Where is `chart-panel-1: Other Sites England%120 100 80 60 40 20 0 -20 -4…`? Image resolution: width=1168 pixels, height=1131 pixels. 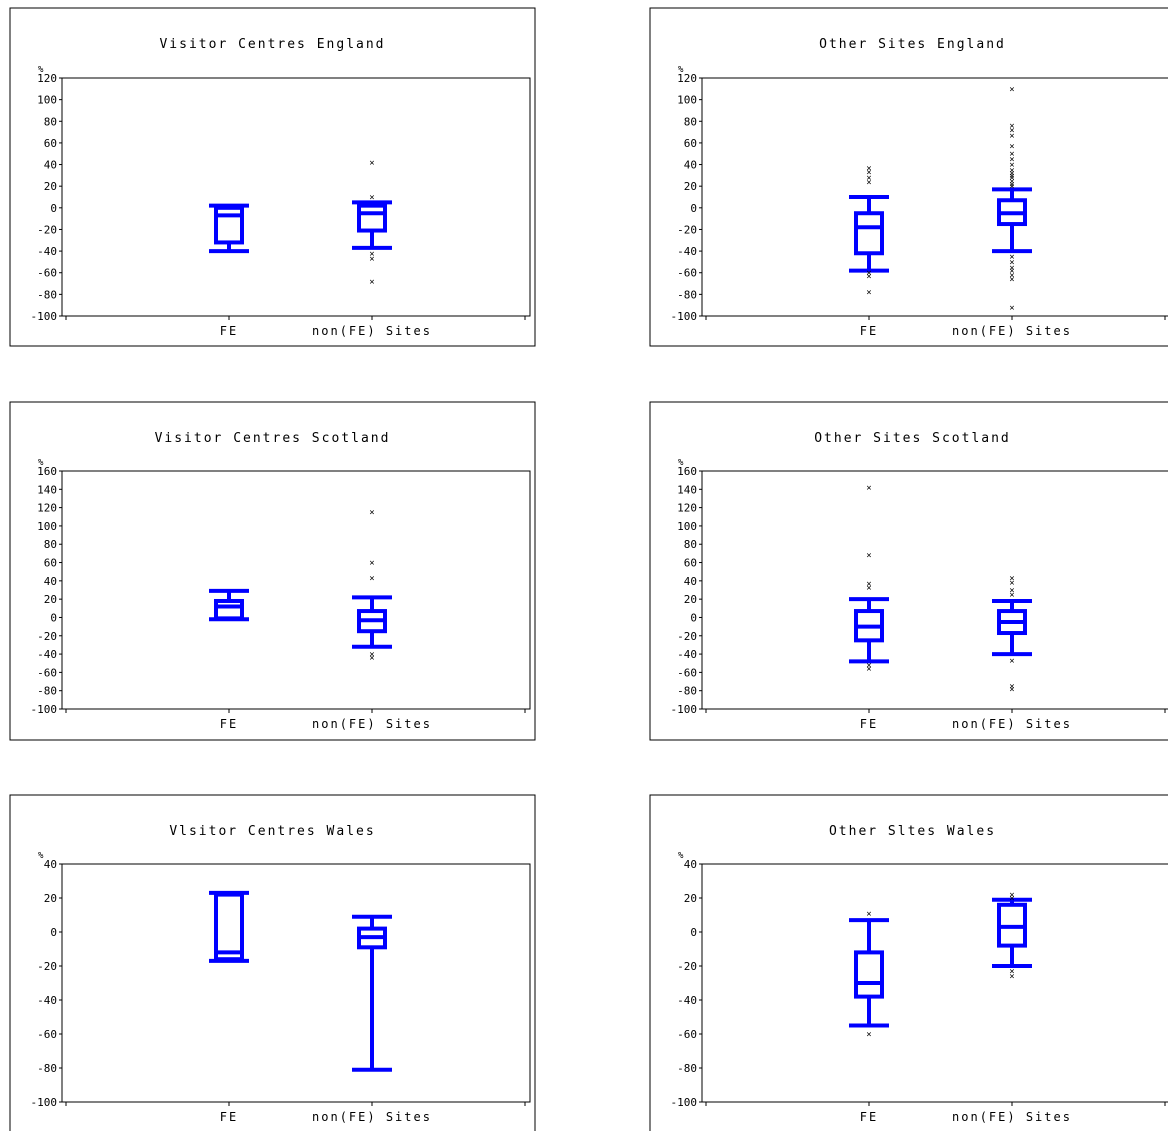 chart-panel-1: Other Sites England%120 100 80 60 40 20 0 -20 -4… is located at coordinates (908, 177).